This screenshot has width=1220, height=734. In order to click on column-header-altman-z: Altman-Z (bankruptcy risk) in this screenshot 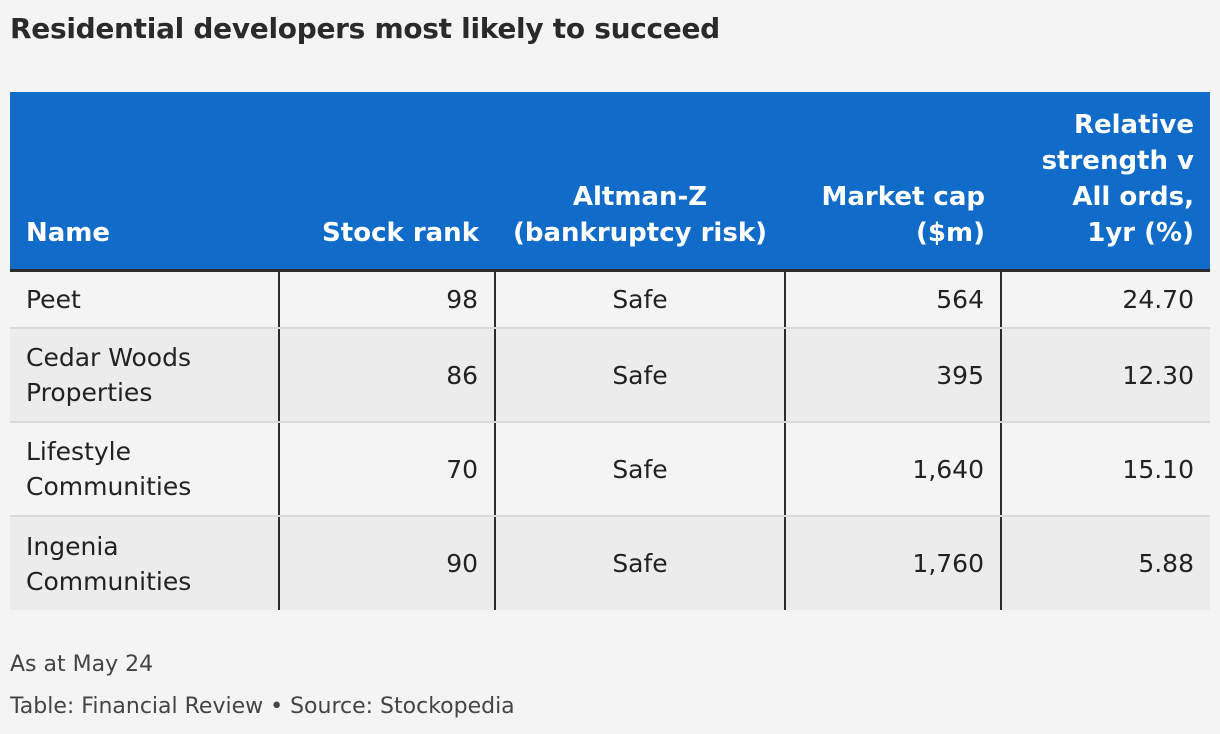, I will do `click(640, 182)`.